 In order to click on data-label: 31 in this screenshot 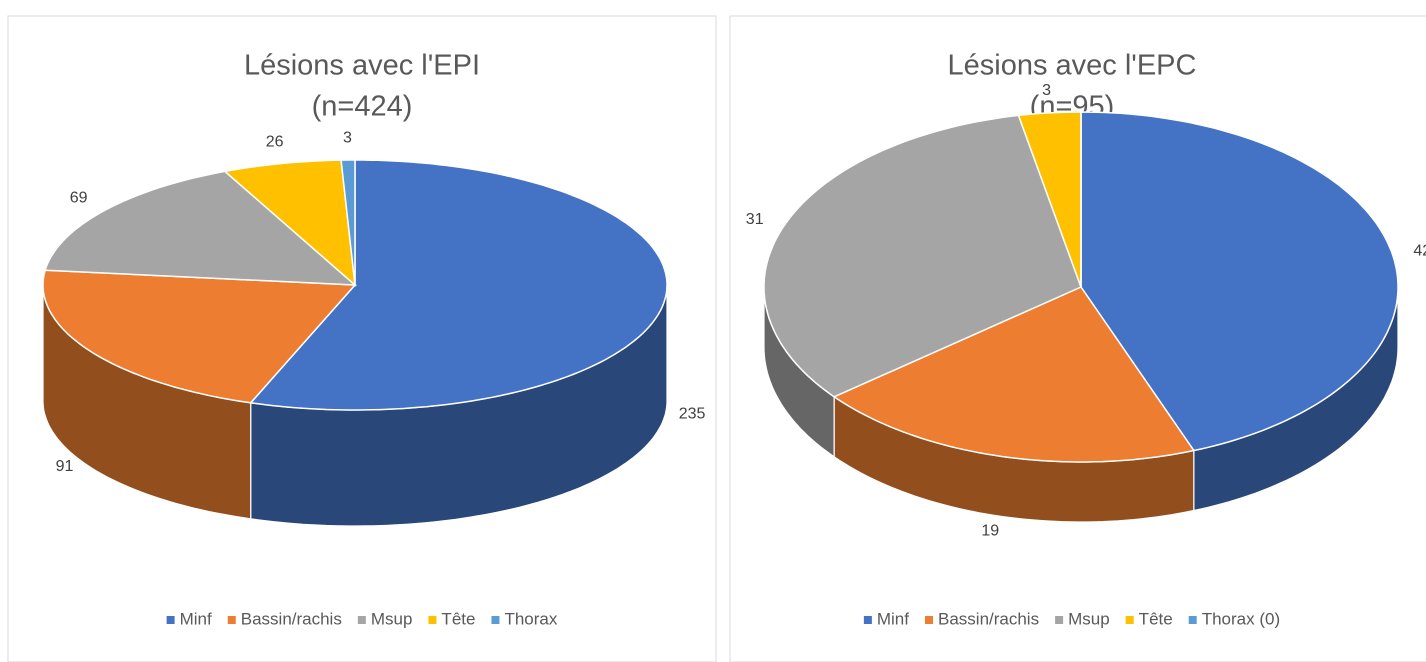, I will do `click(755, 219)`.